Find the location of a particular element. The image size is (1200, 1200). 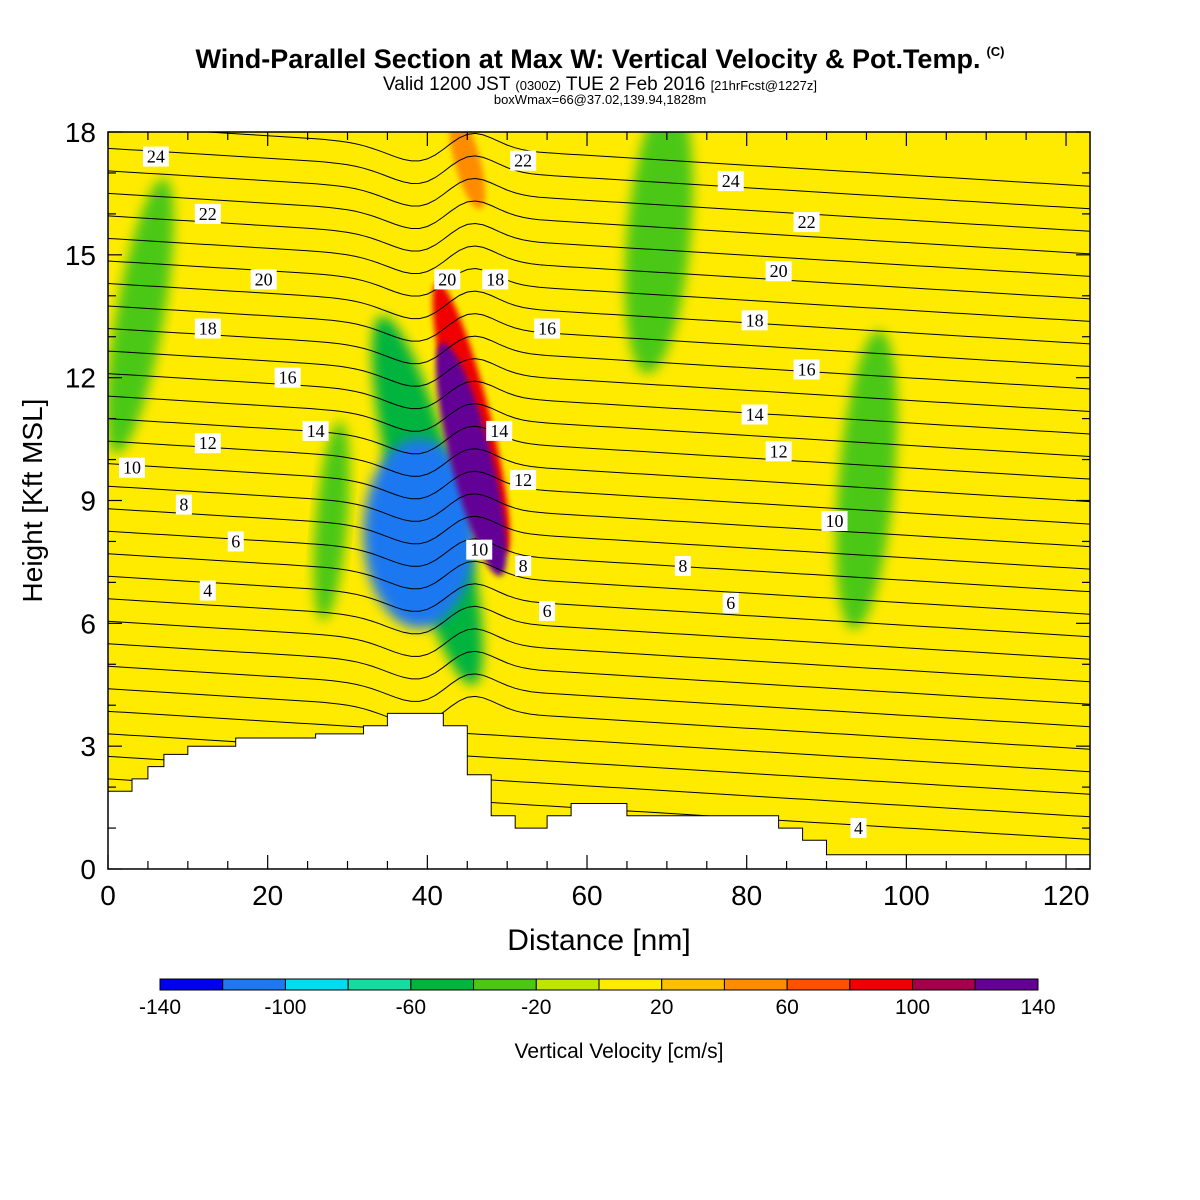

y-tick-label: 6 is located at coordinates (88, 623).